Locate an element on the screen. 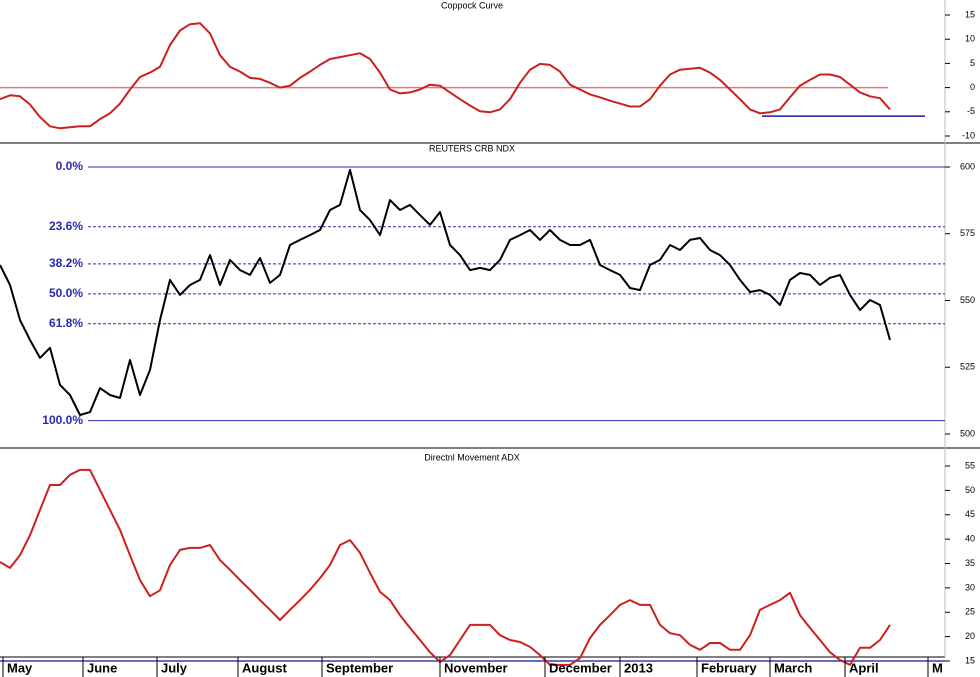  y-tick-label: 0 is located at coordinates (972, 87).